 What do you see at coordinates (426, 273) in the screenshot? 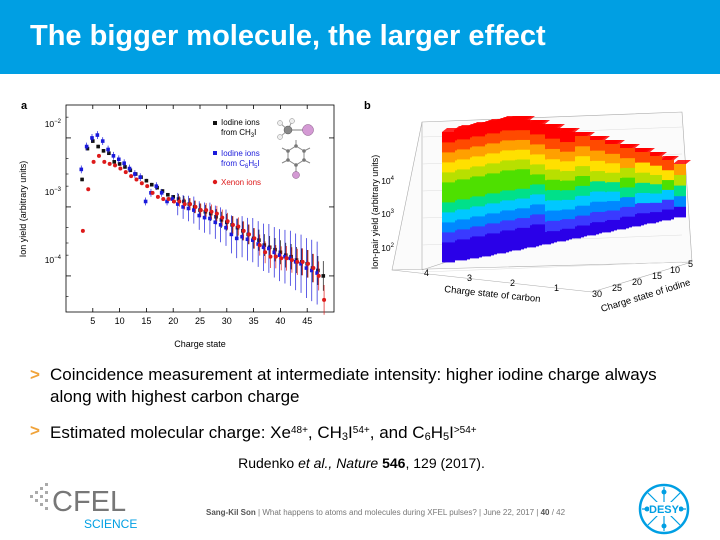
I see `carbon-tick-label: 4` at bounding box center [426, 273].